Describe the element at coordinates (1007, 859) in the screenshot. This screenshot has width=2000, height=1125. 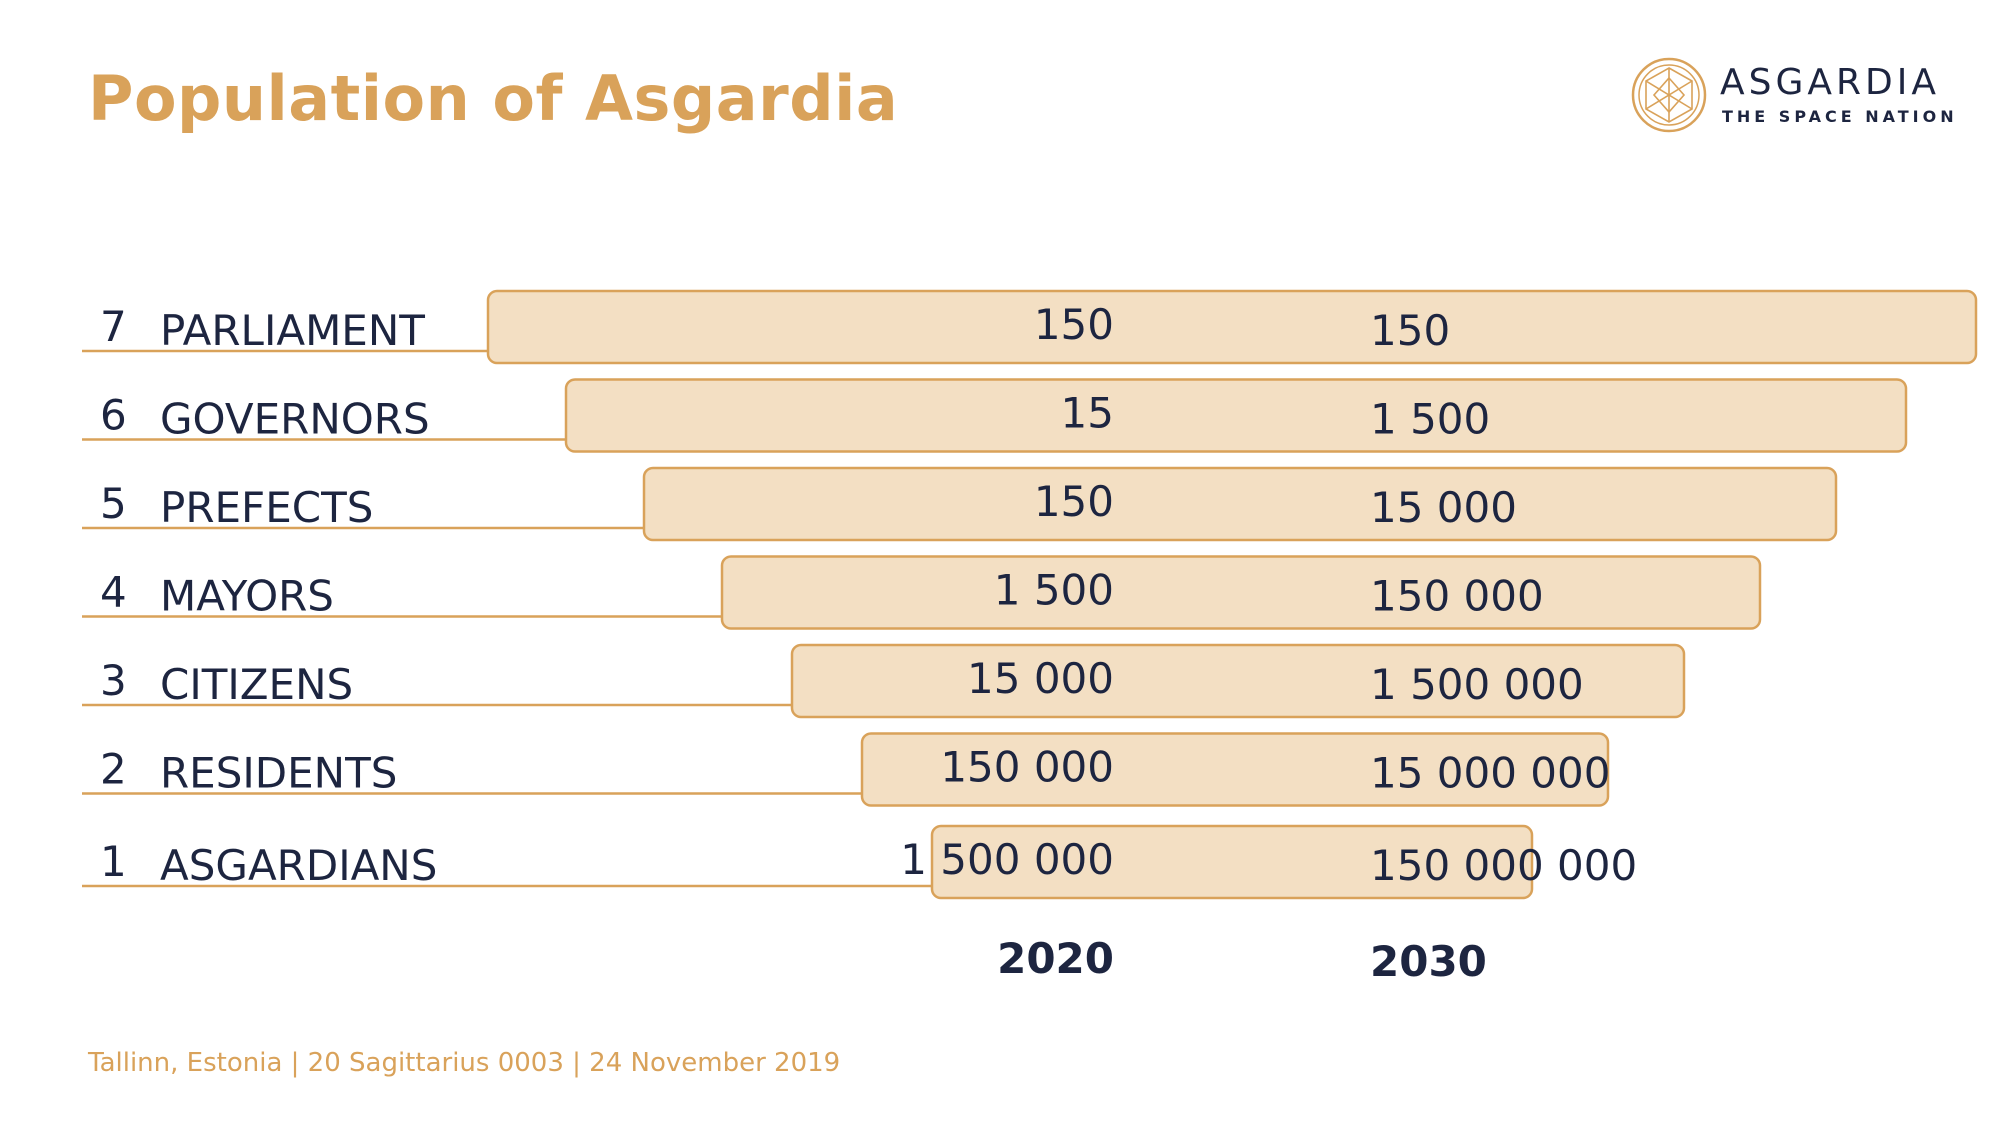
I see `value-2020: 1 500 000` at that location.